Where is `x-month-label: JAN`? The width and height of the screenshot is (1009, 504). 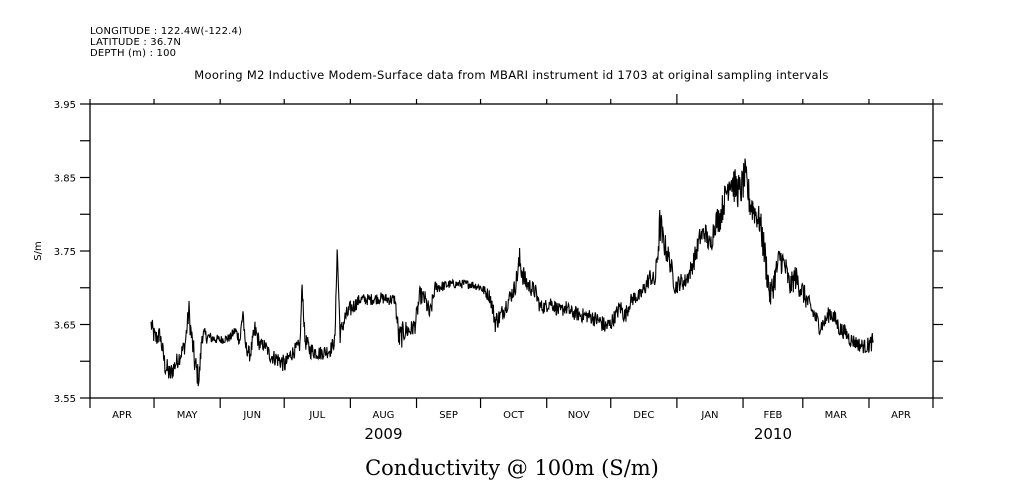
x-month-label: JAN is located at coordinates (709, 415).